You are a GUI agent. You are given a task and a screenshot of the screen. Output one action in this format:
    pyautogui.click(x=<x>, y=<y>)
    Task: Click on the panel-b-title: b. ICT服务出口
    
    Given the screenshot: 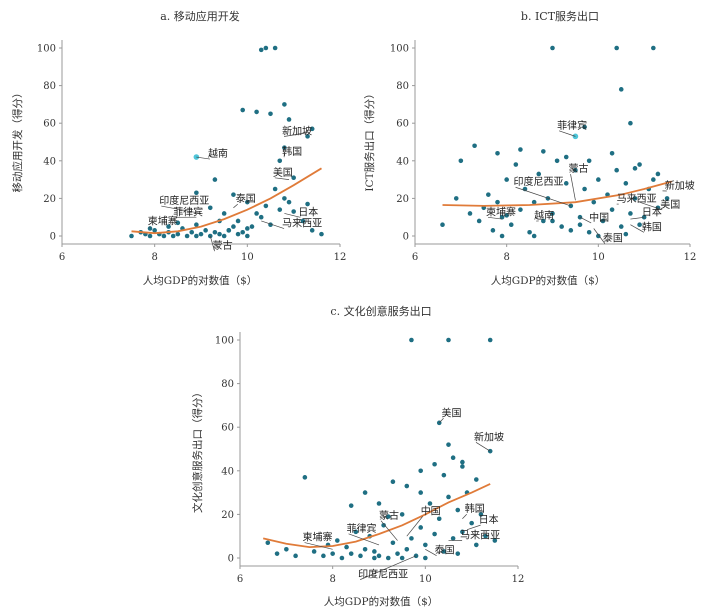 What is the action you would take?
    pyautogui.click(x=560, y=16)
    